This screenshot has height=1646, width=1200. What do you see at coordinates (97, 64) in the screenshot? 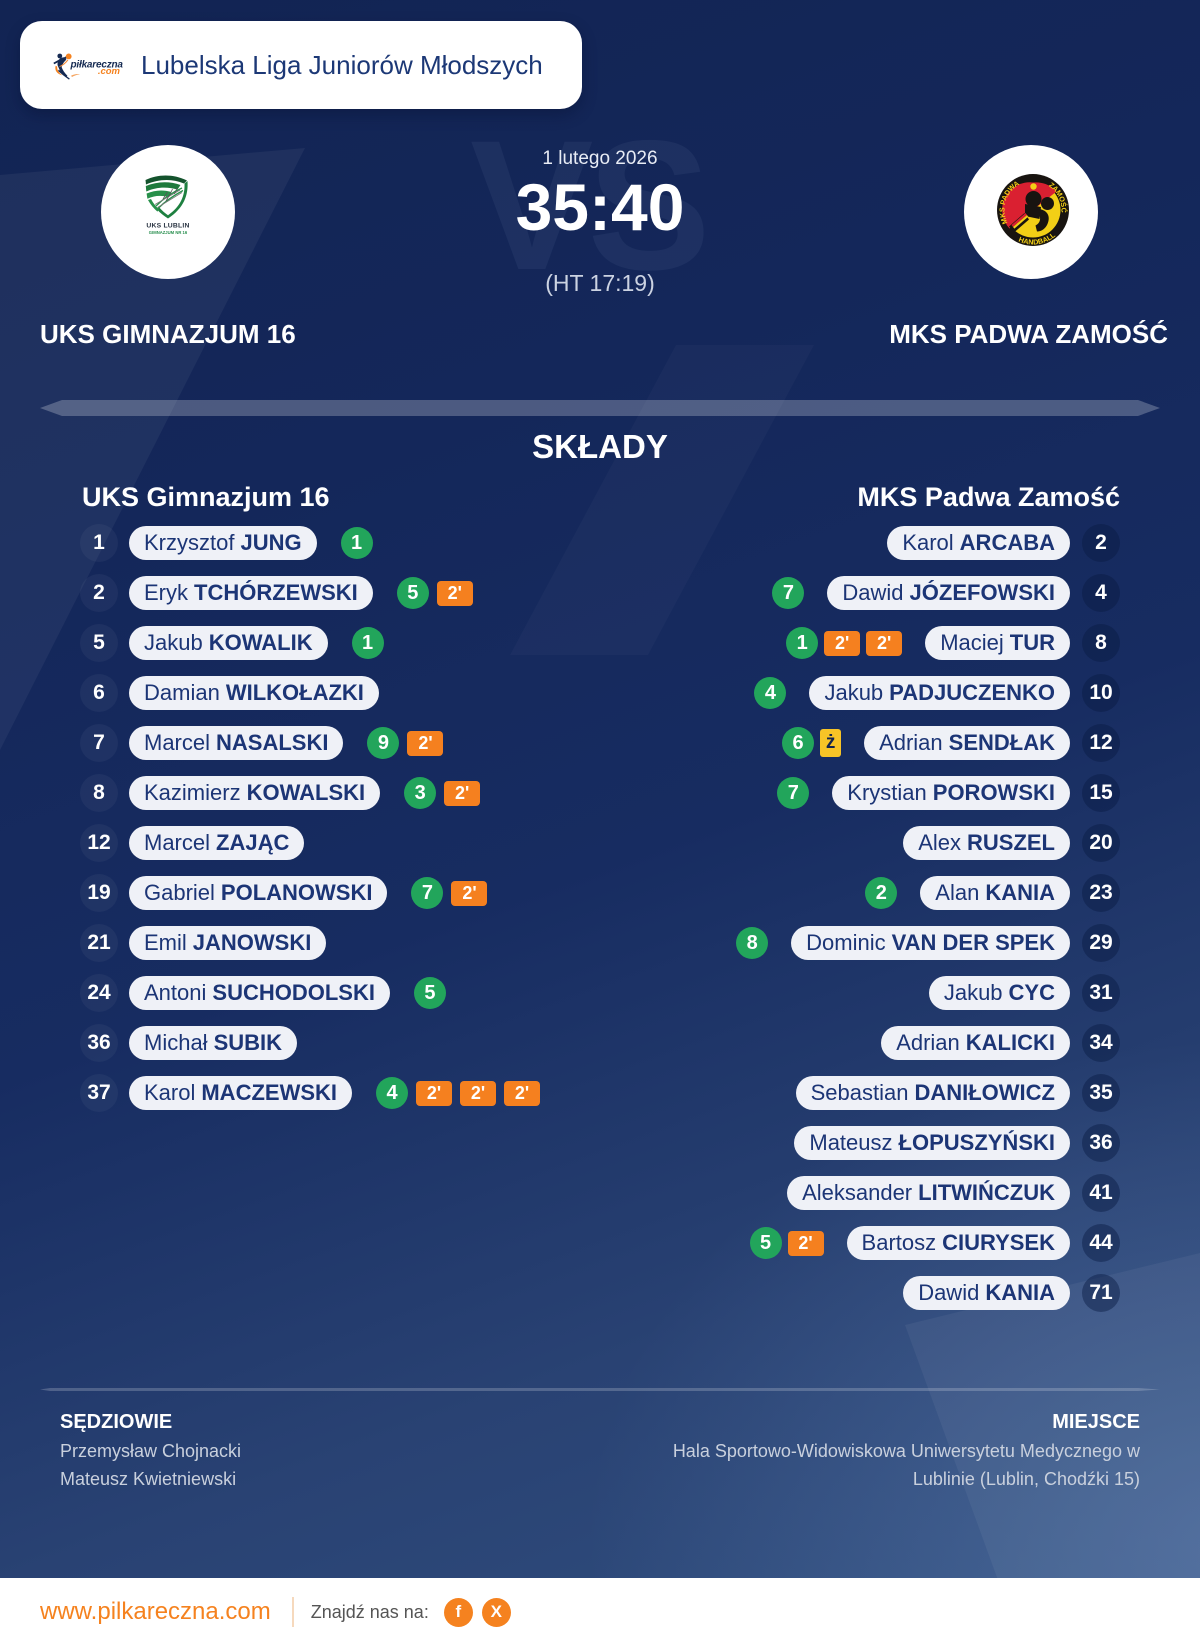
I see `svg-text: piłkareczna` at bounding box center [97, 64].